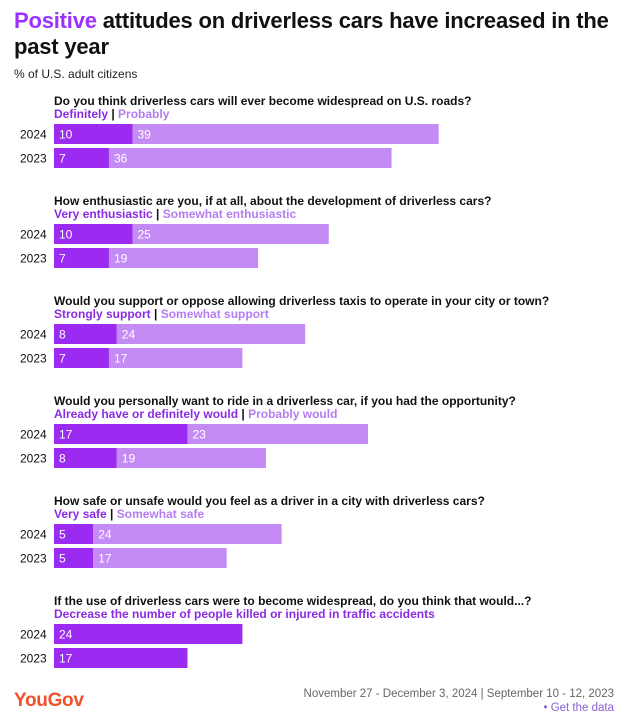  Describe the element at coordinates (144, 114) in the screenshot. I see `legend-entry-secondary: Probably` at that location.